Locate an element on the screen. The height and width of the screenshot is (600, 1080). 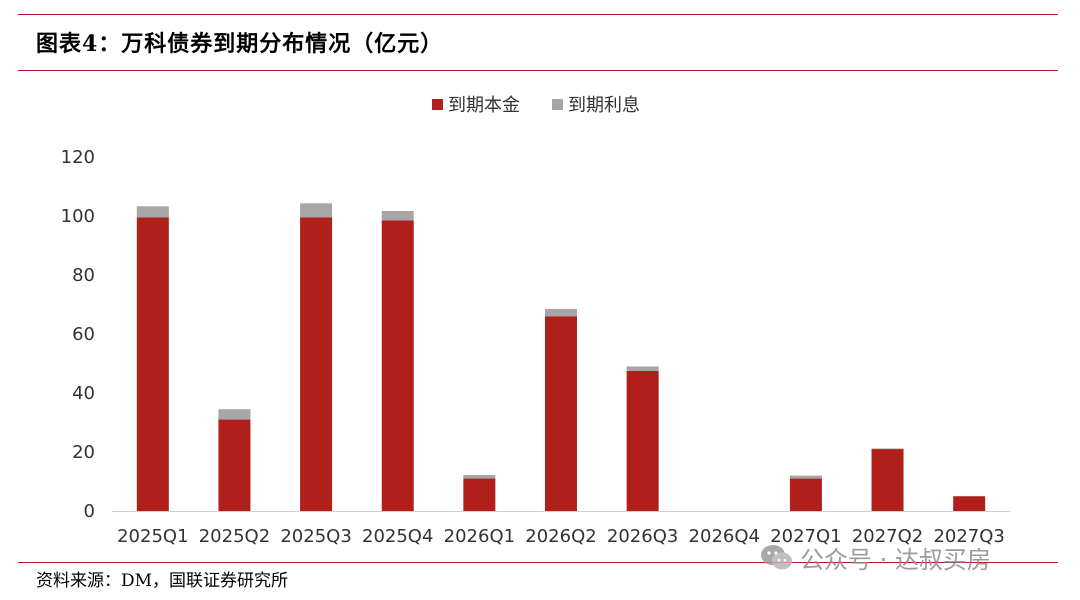
y-axis: 0 20 40 60 80 100 120 is located at coordinates (78, 334).